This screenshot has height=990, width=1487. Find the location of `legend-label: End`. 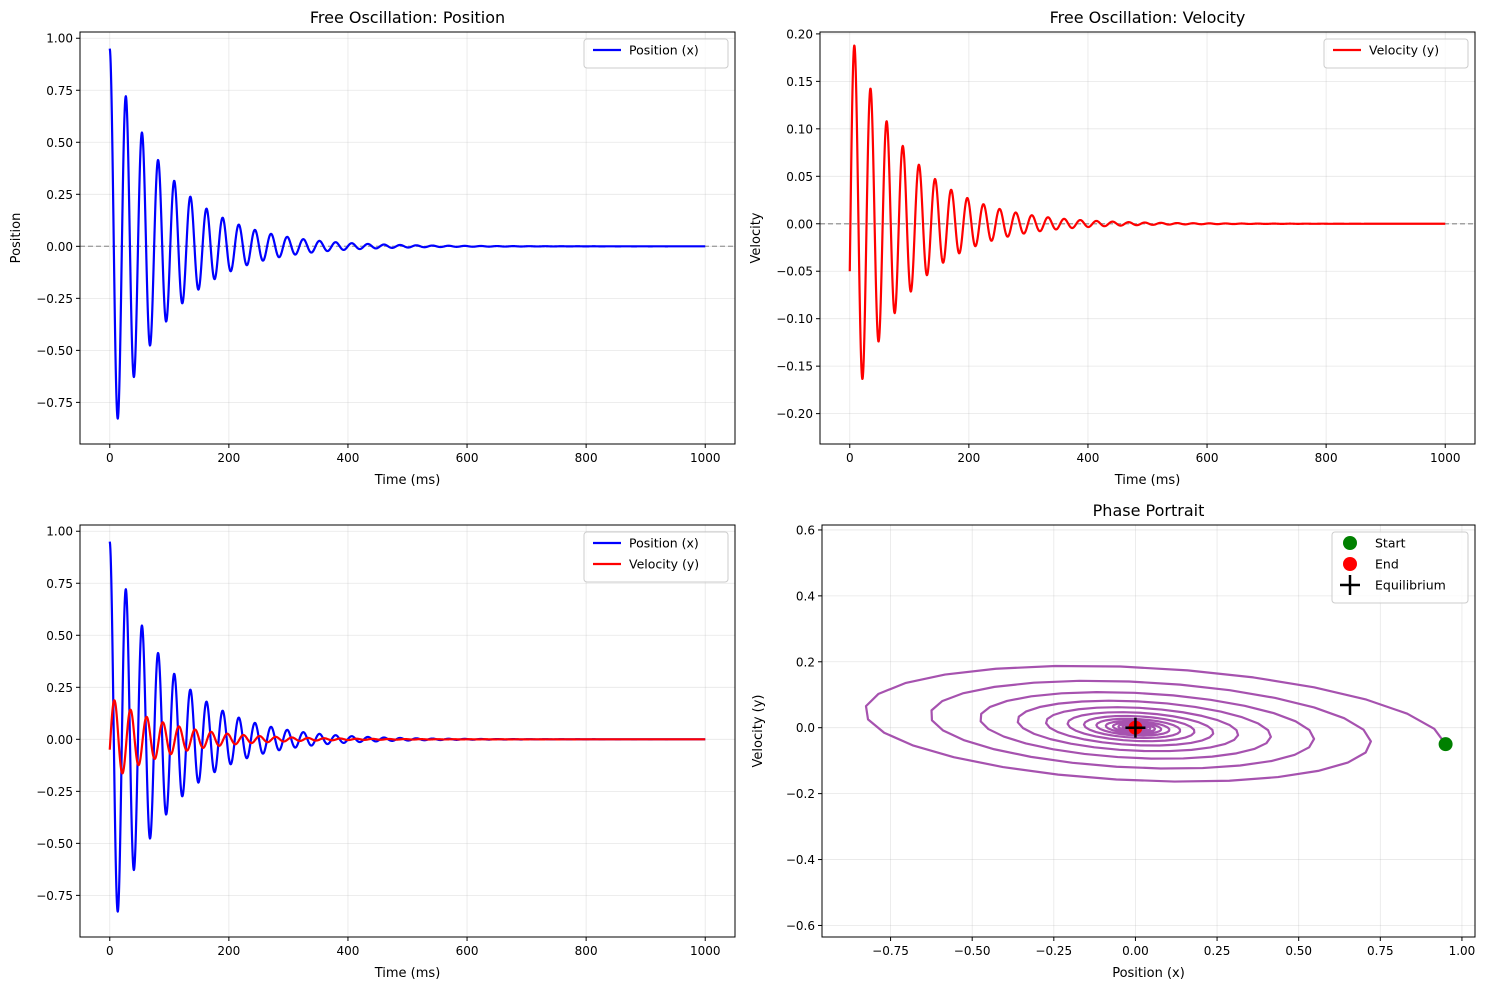

legend-label: End is located at coordinates (1387, 564).